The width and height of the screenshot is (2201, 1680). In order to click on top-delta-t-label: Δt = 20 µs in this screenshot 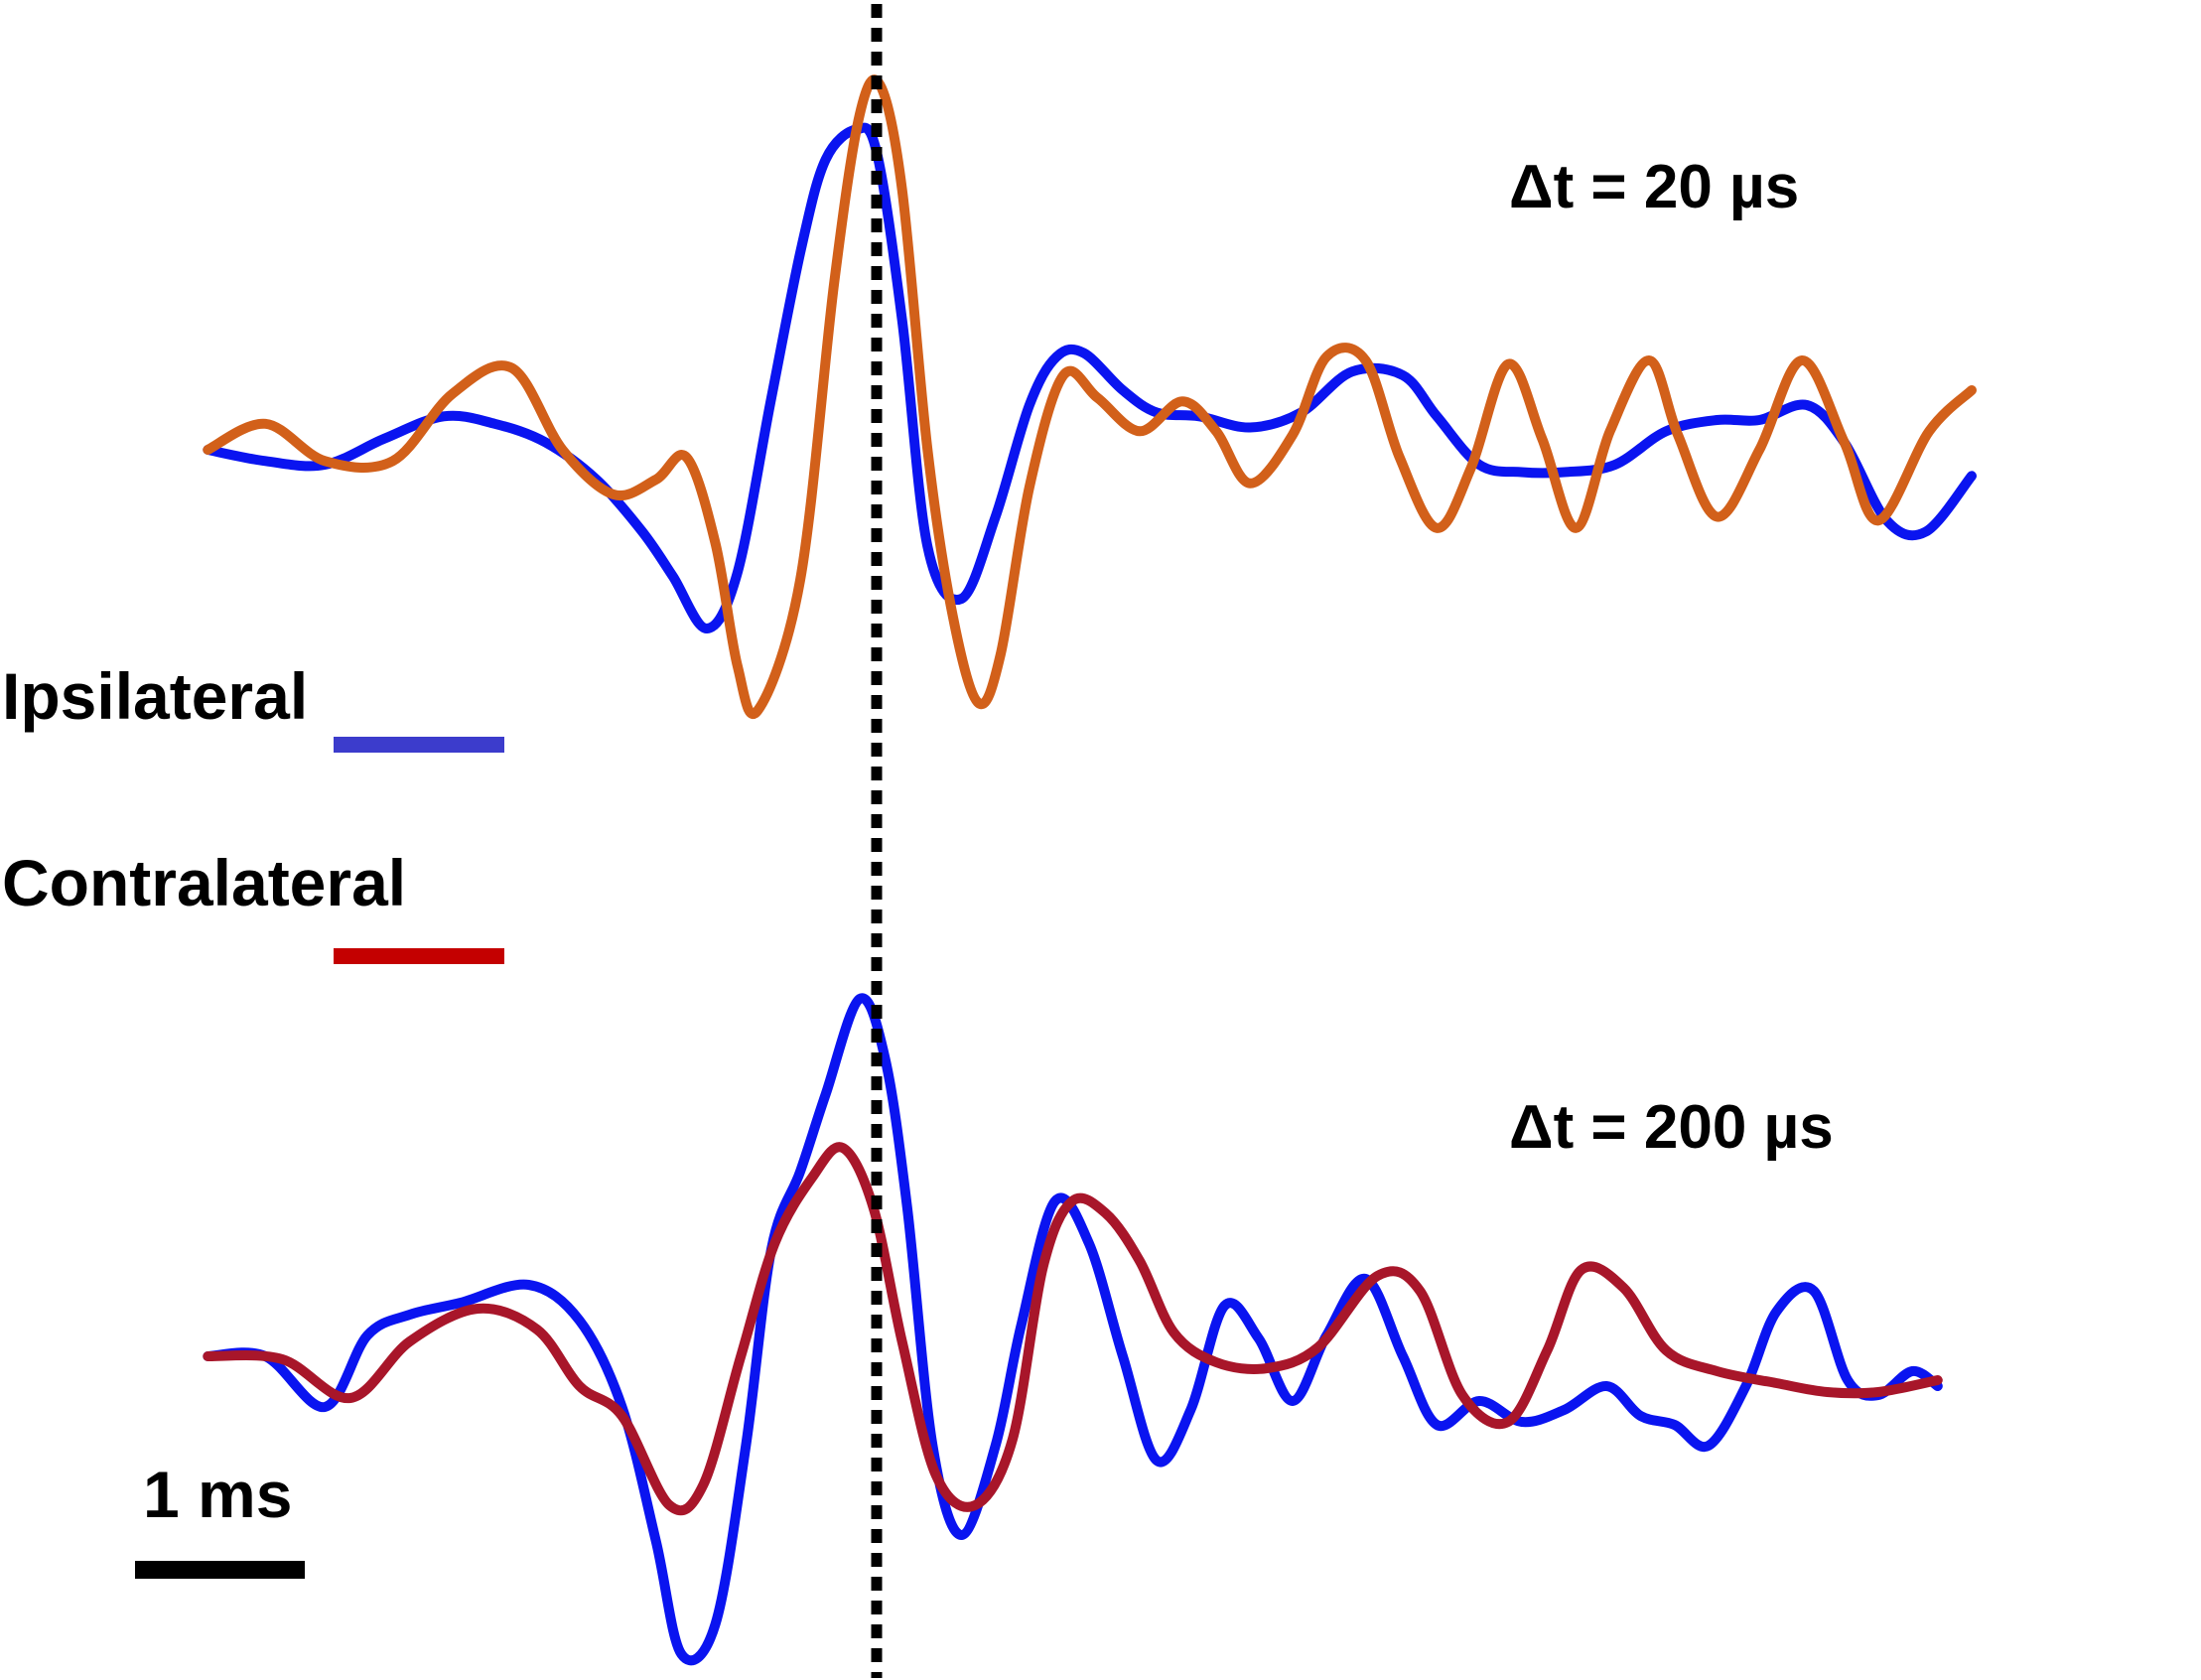, I will do `click(1654, 187)`.